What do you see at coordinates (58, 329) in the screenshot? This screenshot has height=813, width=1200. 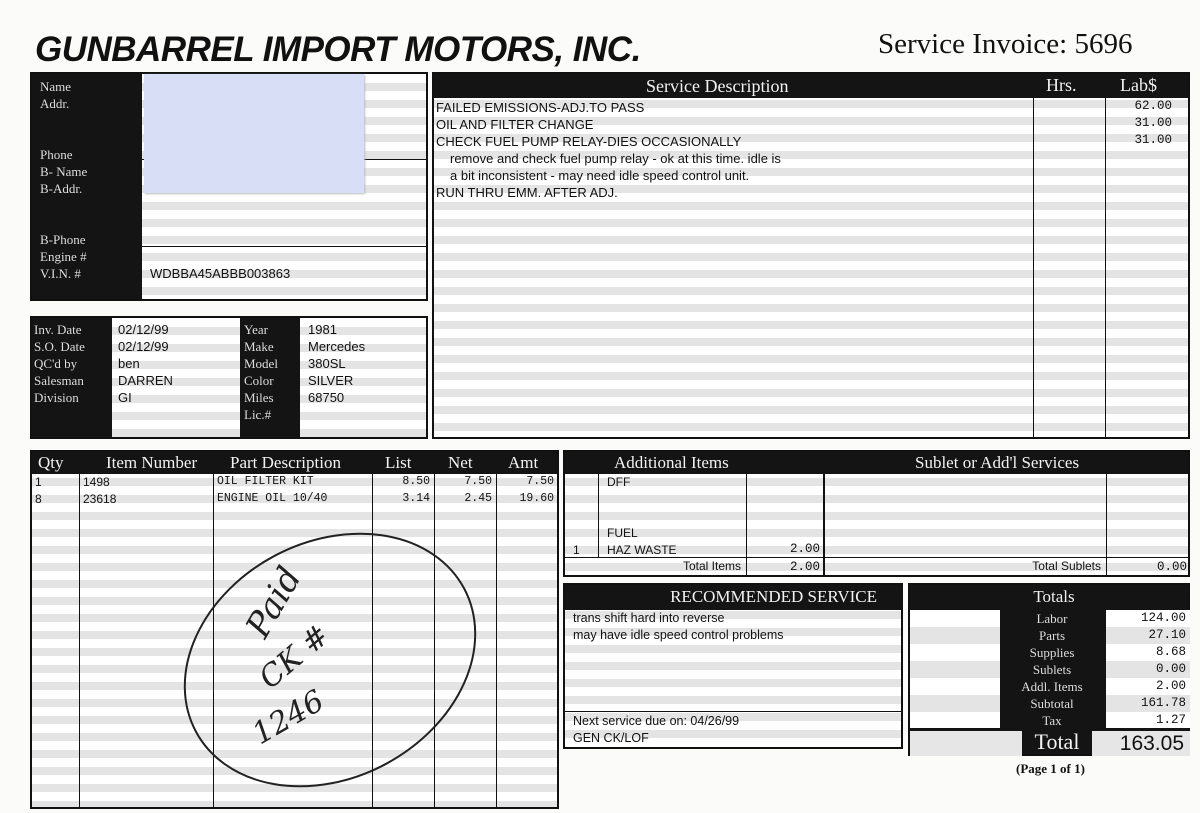 I see `label-inv-date: Inv. Date` at bounding box center [58, 329].